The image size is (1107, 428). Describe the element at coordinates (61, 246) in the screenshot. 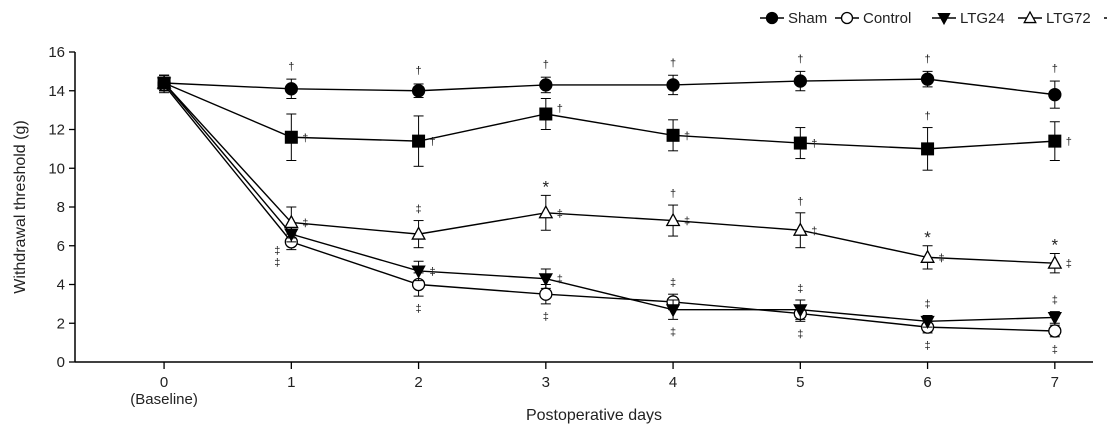

I see `y-tick-label: 6` at that location.